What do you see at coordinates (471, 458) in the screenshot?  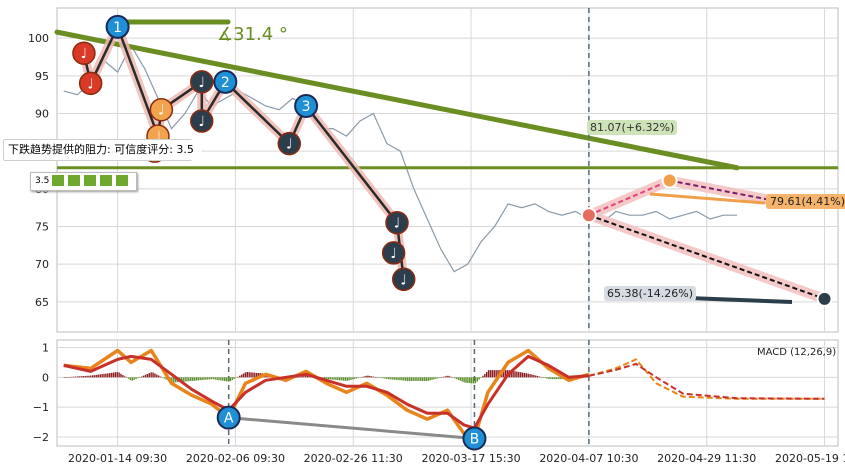 I see `x-tick-label: 2020-03-17 15:30` at bounding box center [471, 458].